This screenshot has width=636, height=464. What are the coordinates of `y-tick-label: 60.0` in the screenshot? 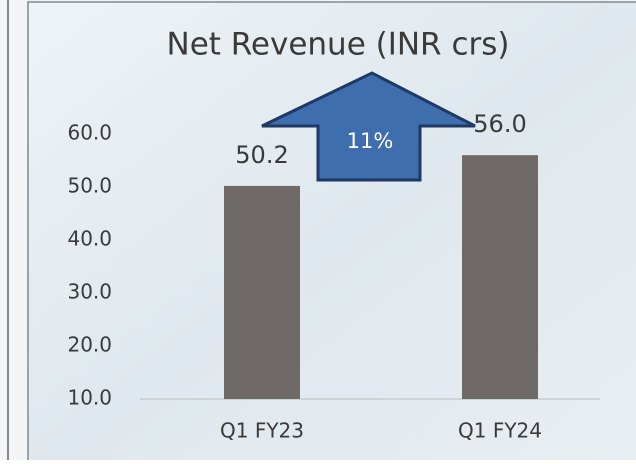 It's located at (89, 133).